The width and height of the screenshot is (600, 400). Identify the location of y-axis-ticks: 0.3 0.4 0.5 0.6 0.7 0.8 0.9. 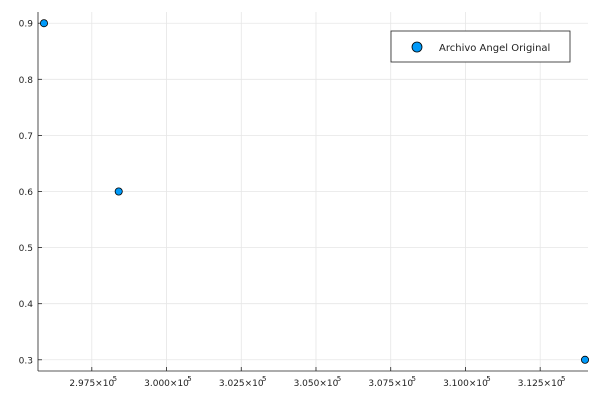
(30, 193).